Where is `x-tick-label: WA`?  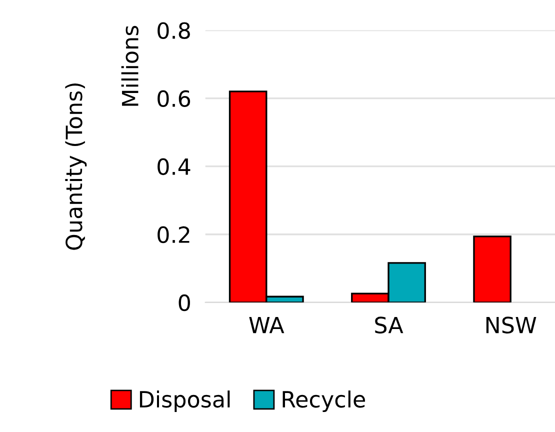 x-tick-label: WA is located at coordinates (266, 325).